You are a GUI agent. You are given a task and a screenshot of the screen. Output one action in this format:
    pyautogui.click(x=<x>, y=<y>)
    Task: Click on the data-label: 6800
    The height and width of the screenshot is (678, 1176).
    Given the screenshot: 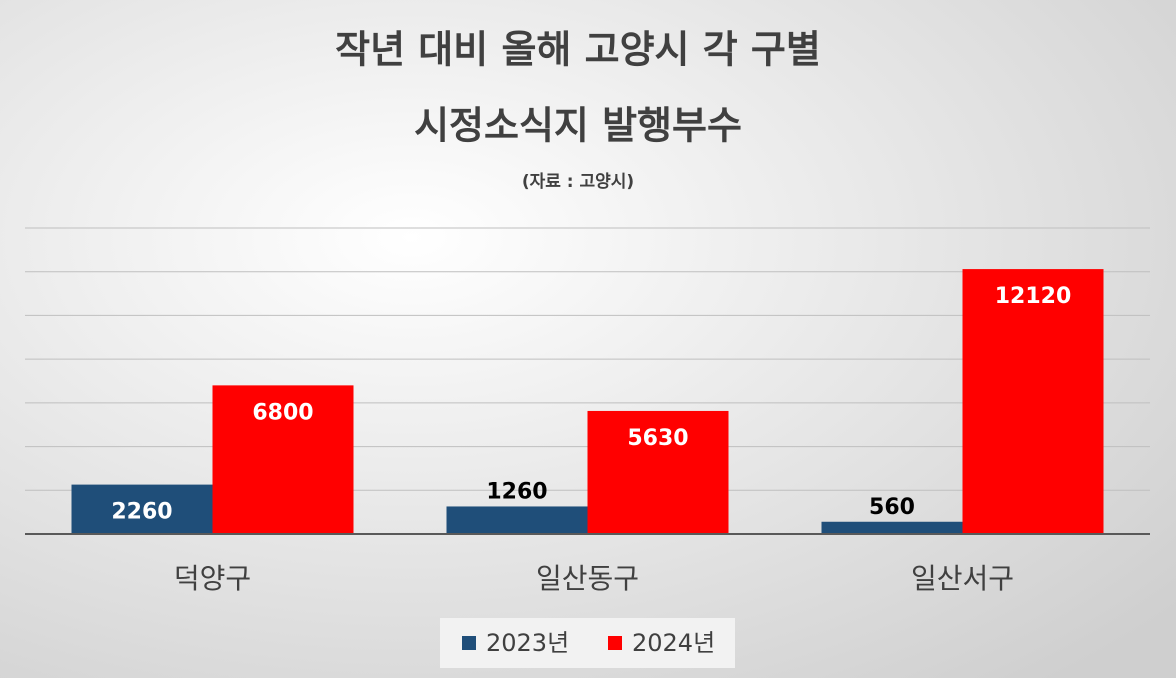 What is the action you would take?
    pyautogui.click(x=282, y=412)
    